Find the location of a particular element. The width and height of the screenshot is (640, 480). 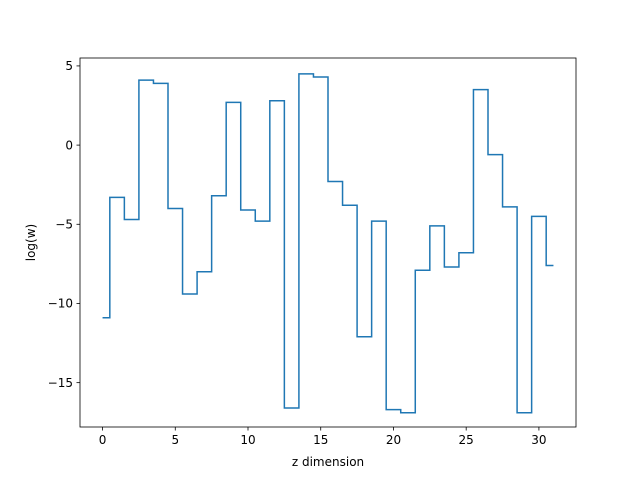

x-tick-label: 15 is located at coordinates (320, 440).